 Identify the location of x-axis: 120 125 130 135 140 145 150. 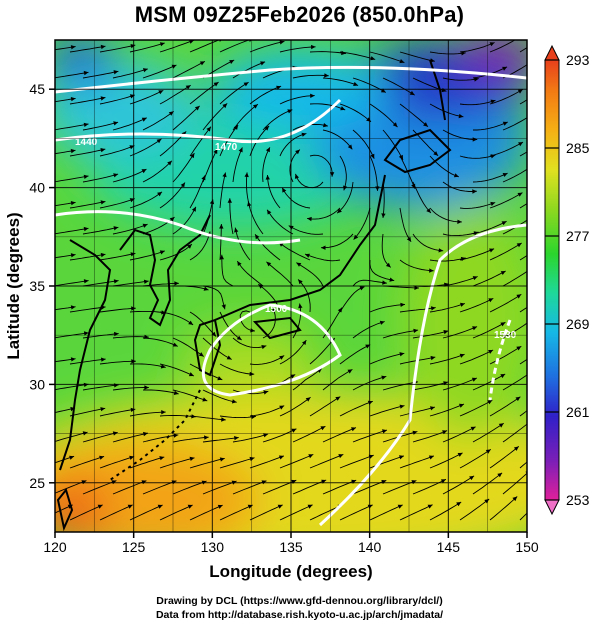
(291, 543).